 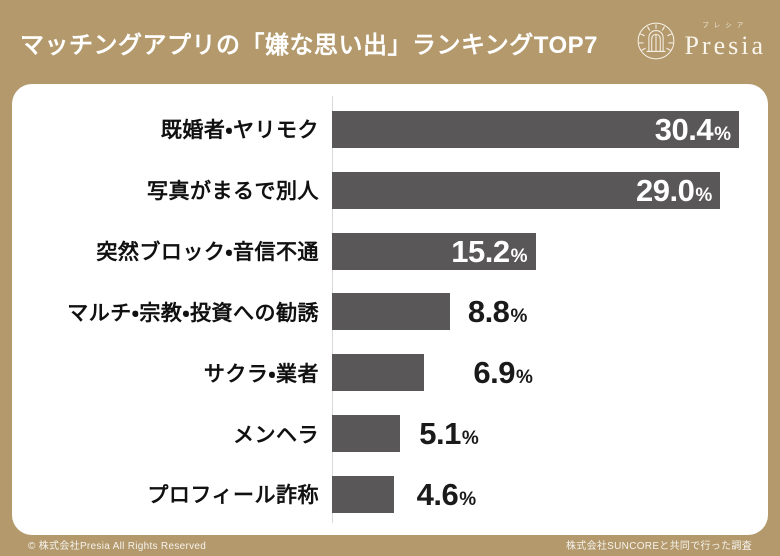 I want to click on bar-track: 5.1%, so click(x=550, y=433).